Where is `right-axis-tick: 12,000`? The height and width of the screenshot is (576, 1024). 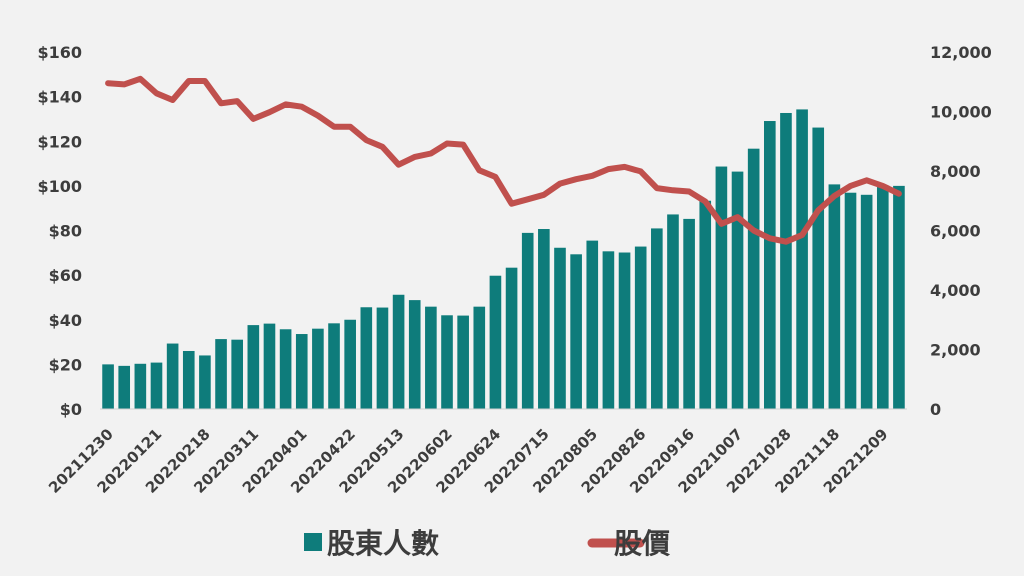 right-axis-tick: 12,000 is located at coordinates (961, 52).